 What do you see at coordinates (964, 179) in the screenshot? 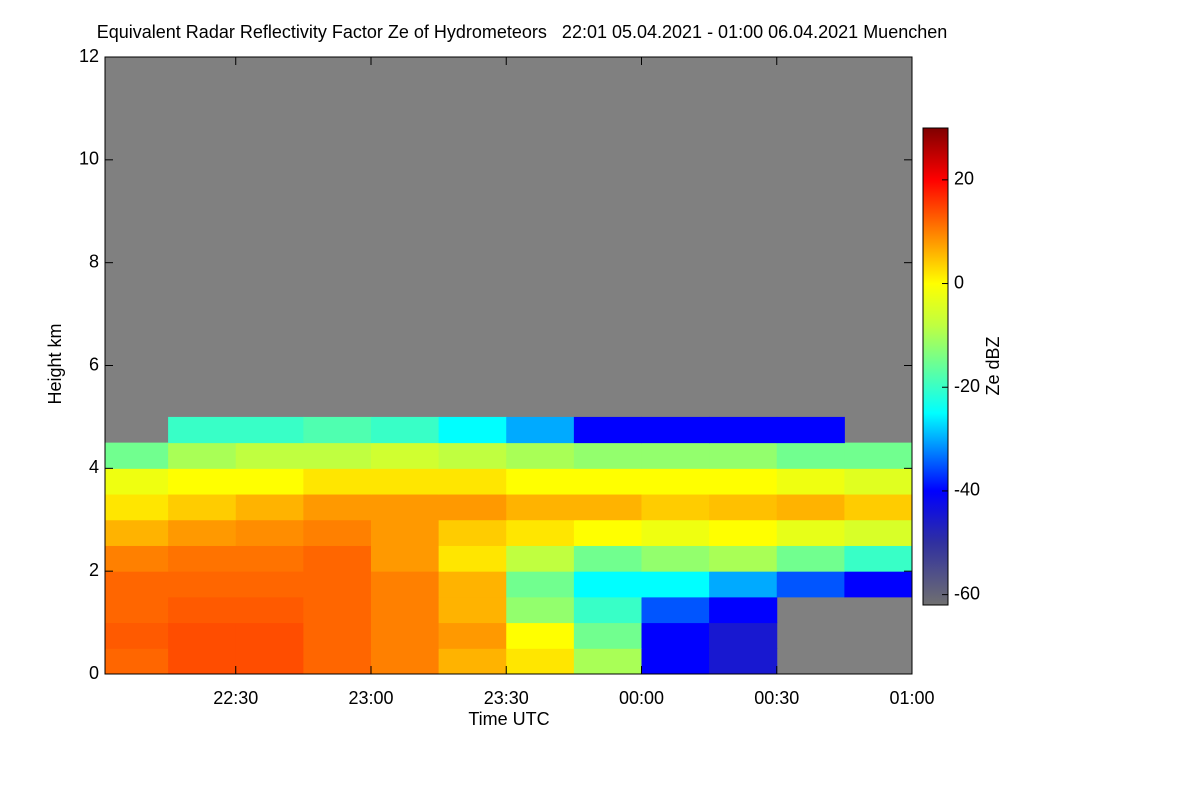
I see `colorbar-tick-label: 20` at bounding box center [964, 179].